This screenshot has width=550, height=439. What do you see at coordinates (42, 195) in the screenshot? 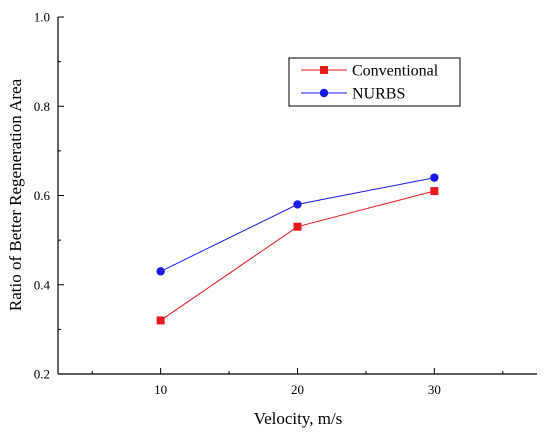
I see `y-tick-label: 0.6` at bounding box center [42, 195].